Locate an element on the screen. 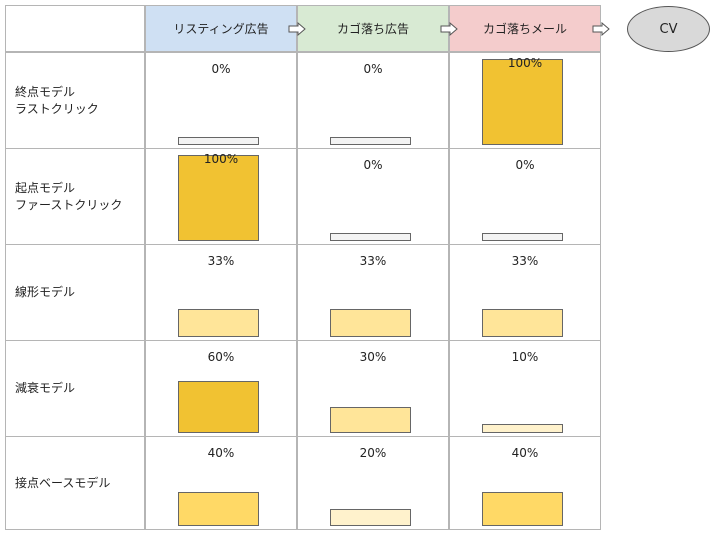  attribution-percent: 10% is located at coordinates (525, 357).